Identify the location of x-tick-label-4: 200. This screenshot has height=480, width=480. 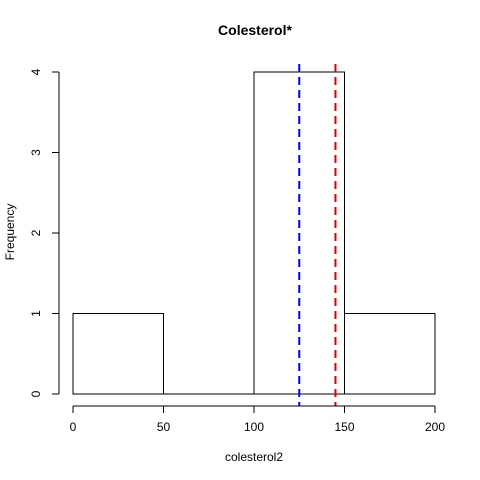
(435, 427).